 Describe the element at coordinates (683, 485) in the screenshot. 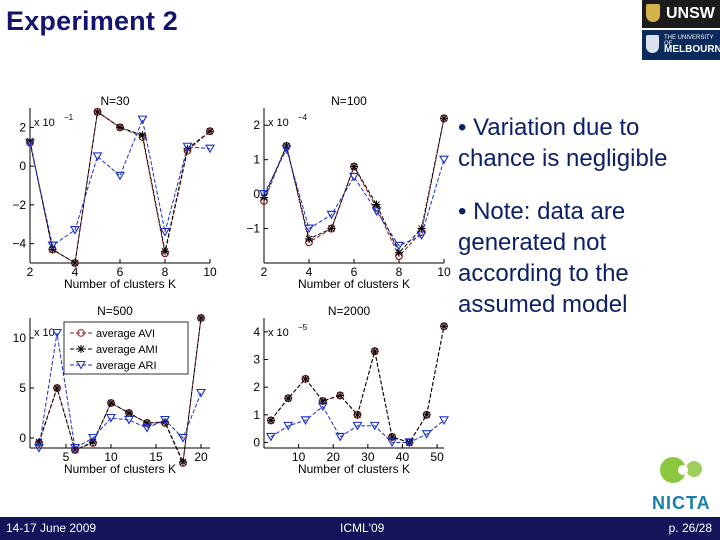

I see `nicta-logo: NICTA` at that location.